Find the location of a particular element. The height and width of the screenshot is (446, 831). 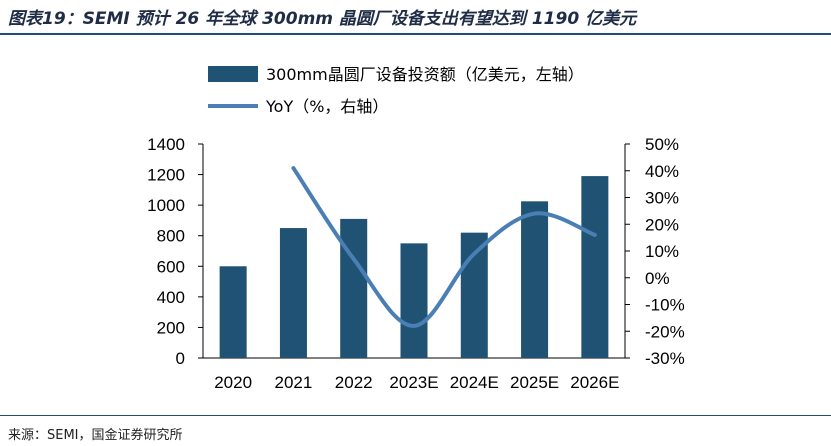

yoy-line-group is located at coordinates (444, 247).